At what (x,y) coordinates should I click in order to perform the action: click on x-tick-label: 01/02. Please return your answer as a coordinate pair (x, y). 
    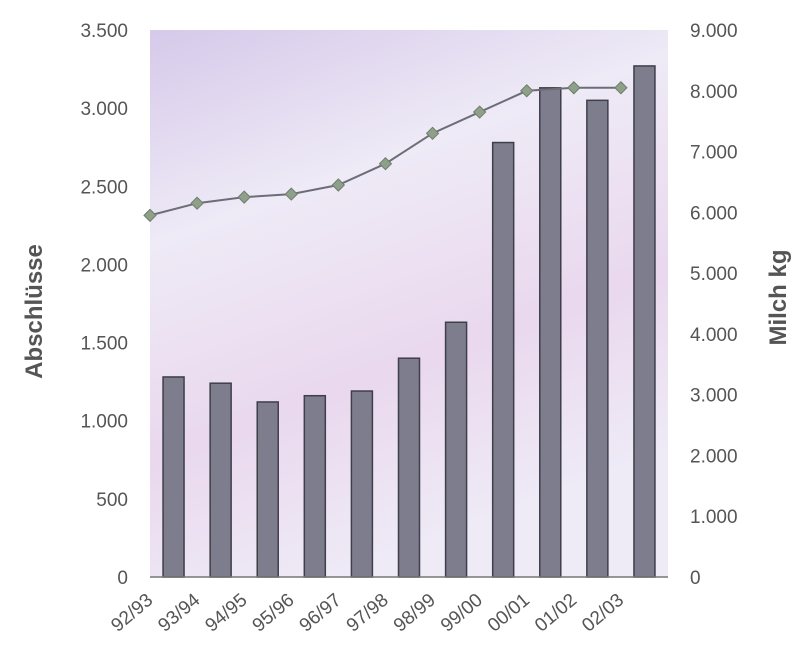
    Looking at the image, I should click on (556, 613).